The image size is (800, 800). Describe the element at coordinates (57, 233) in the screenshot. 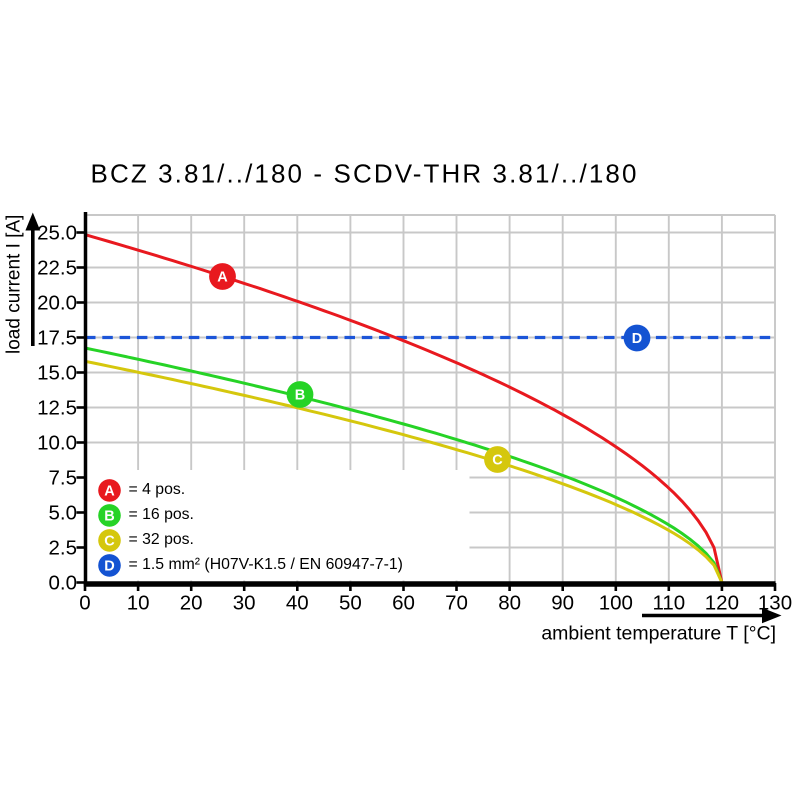

I see `svg-text: 25.0` at that location.